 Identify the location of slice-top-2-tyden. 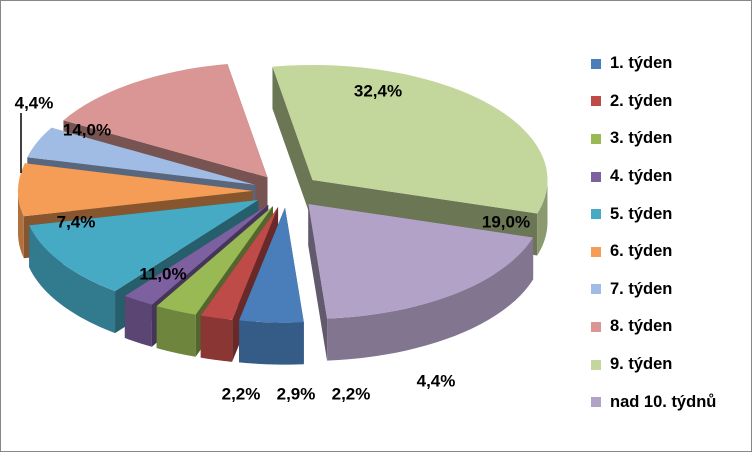
(239, 263).